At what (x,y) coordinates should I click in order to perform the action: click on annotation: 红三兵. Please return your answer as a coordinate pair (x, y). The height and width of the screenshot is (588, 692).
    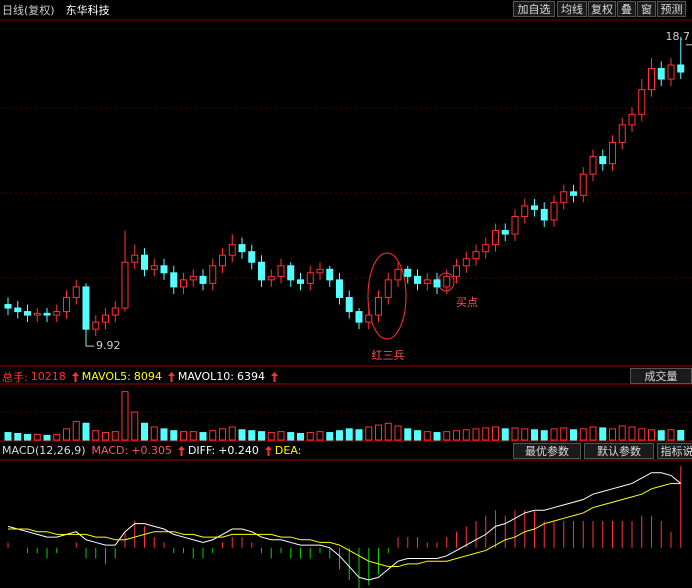
    Looking at the image, I should click on (388, 355).